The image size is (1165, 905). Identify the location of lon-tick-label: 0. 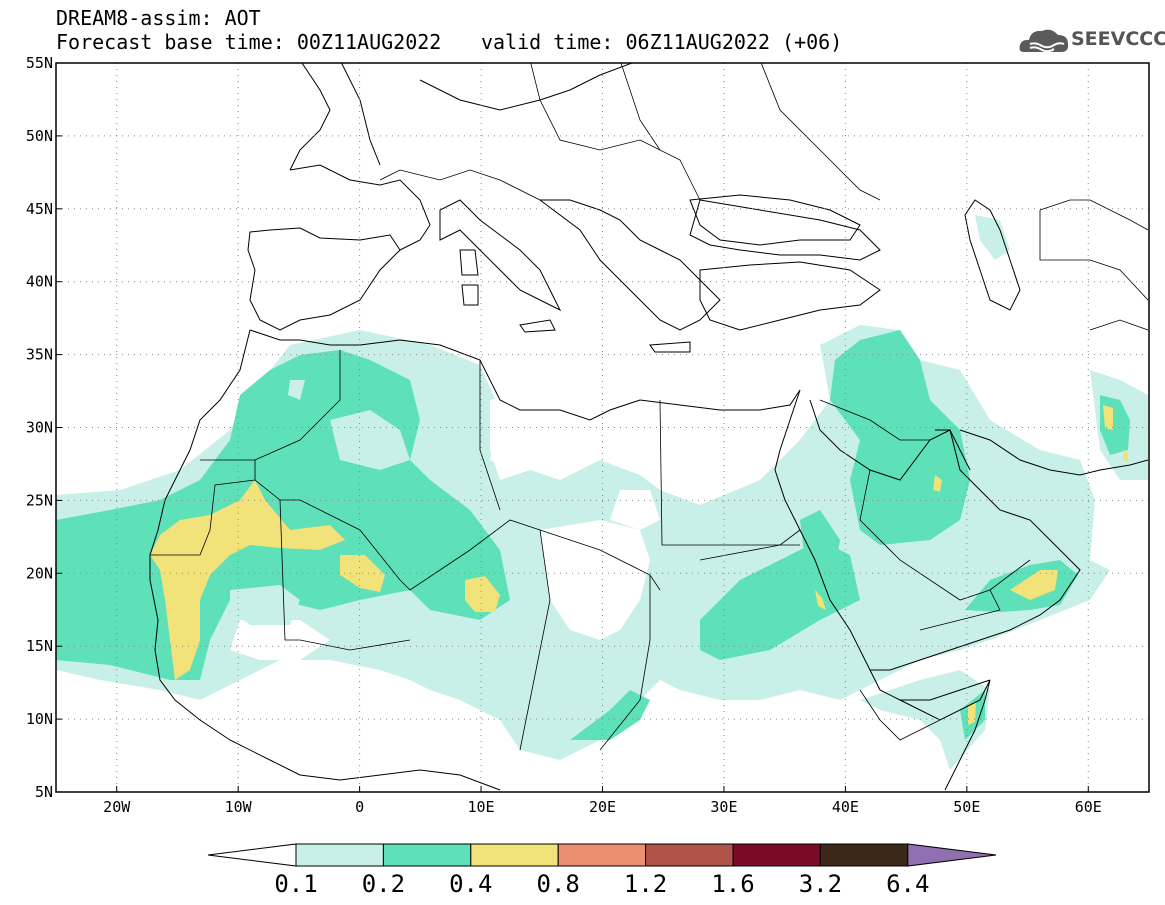
(359, 807).